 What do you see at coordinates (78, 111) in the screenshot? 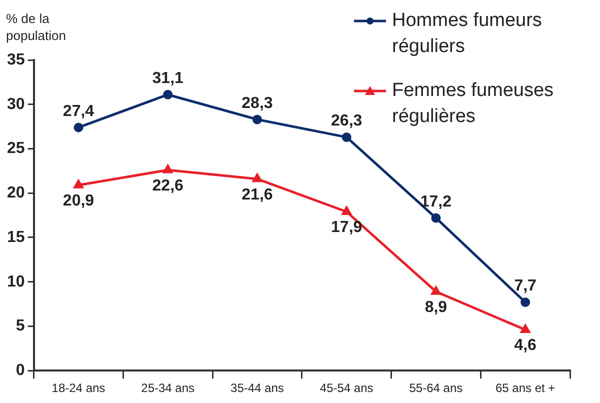
I see `data-label: 27,4` at bounding box center [78, 111].